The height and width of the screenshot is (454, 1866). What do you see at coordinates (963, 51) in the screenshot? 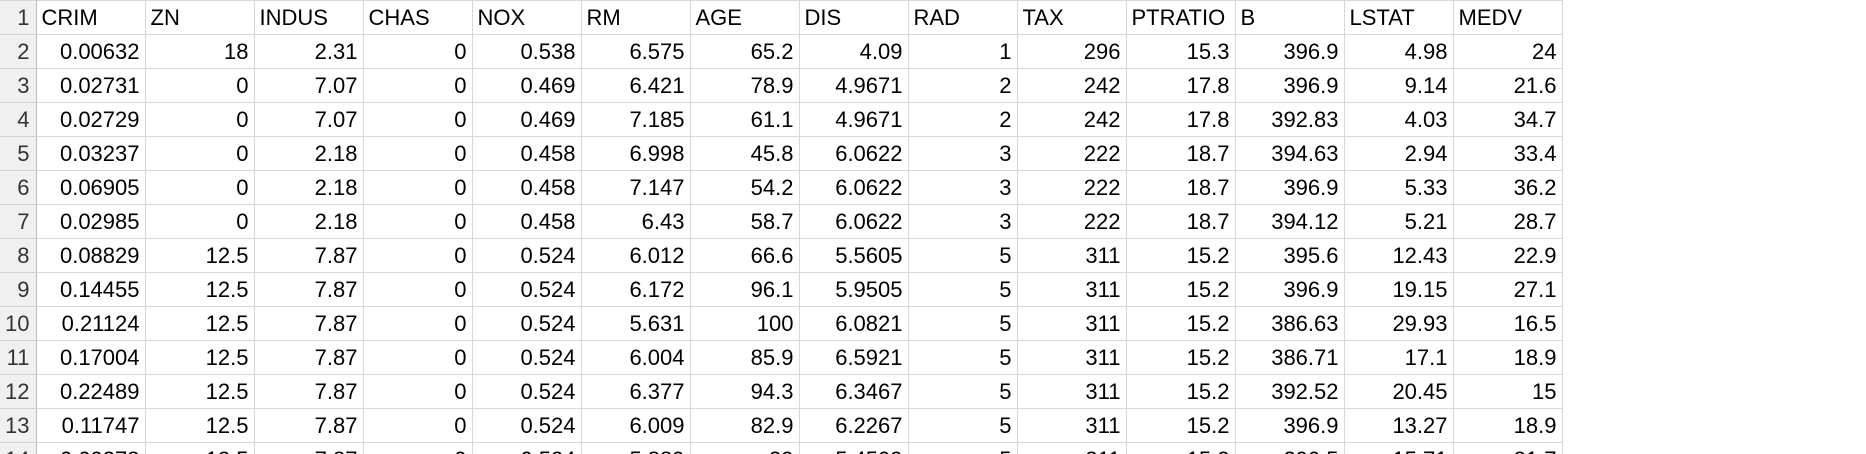
I see `cell: 1` at bounding box center [963, 51].